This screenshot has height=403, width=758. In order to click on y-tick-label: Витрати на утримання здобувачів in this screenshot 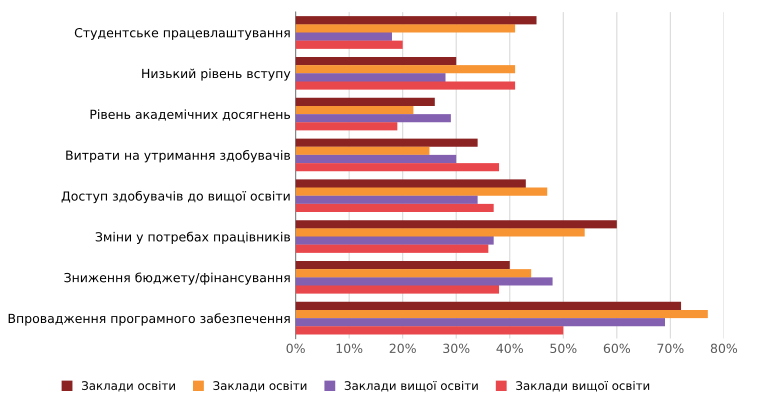, I will do `click(178, 156)`.